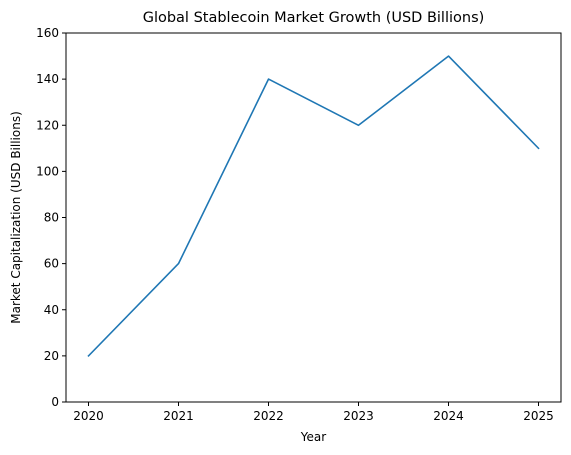 The height and width of the screenshot is (455, 571). Describe the element at coordinates (268, 416) in the screenshot. I see `x-tick-label: 2022` at that location.